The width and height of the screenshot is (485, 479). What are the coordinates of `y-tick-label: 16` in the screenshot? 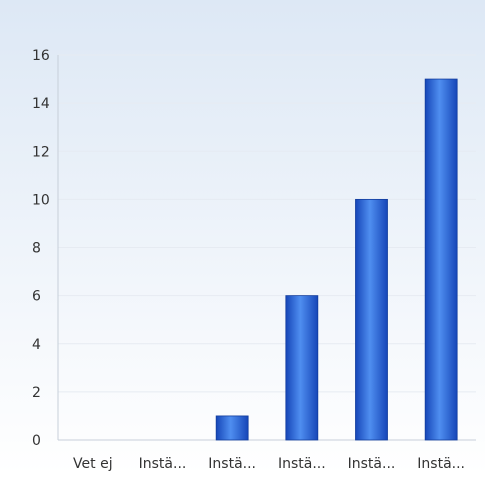 It's located at (41, 56).